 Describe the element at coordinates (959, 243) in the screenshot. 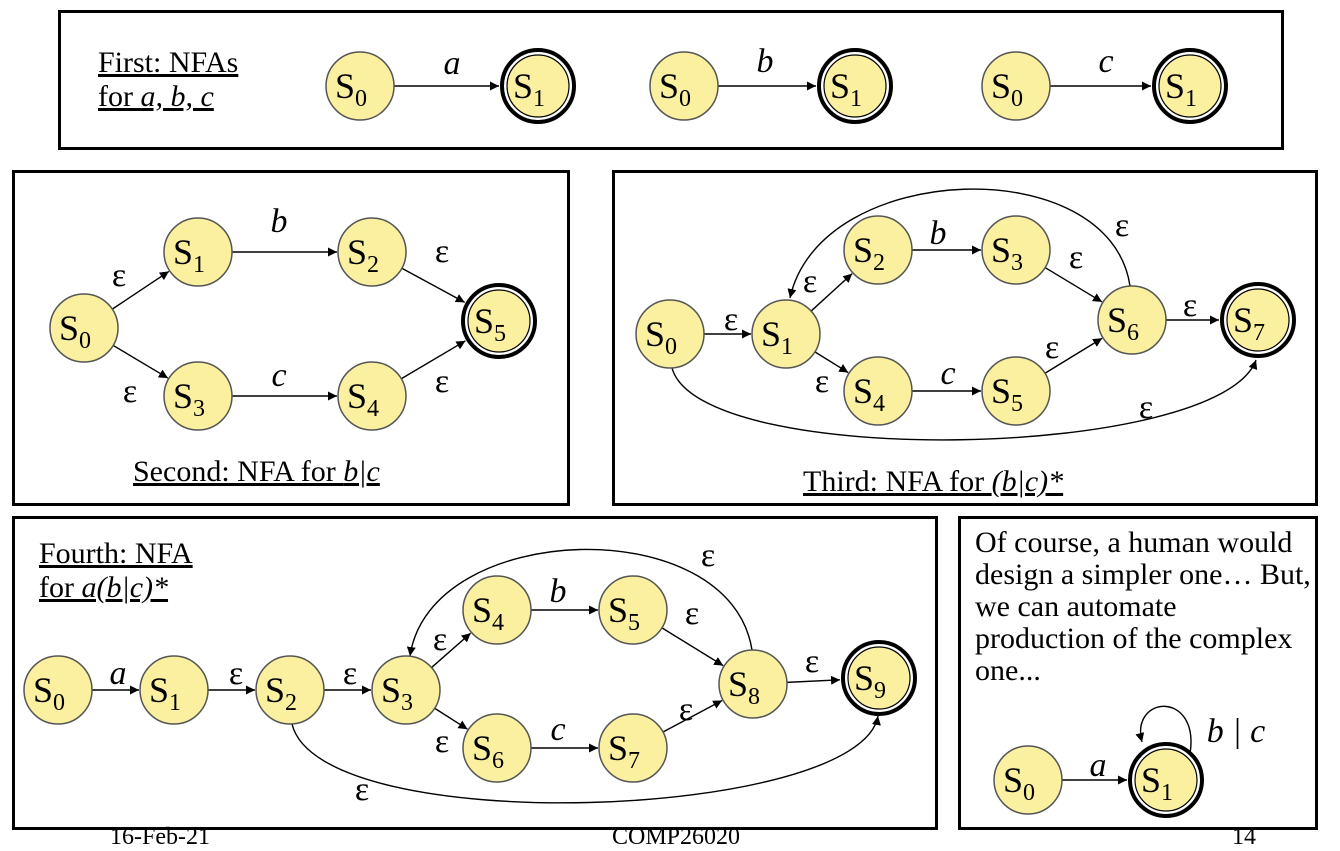

I see `edge-s6-s1-loop` at that location.